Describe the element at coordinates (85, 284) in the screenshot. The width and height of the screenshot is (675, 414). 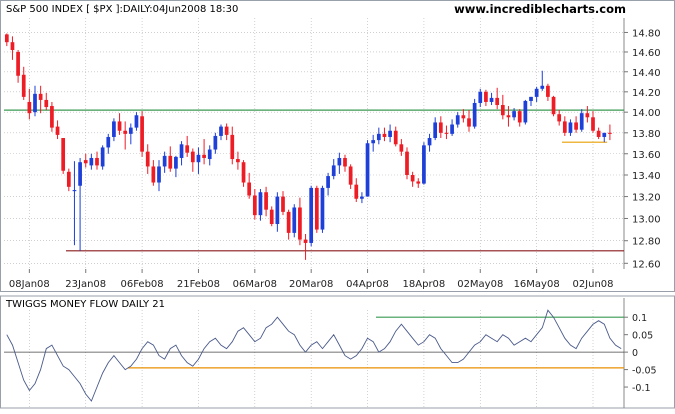
I see `x-tick-label: 23Jan08` at that location.